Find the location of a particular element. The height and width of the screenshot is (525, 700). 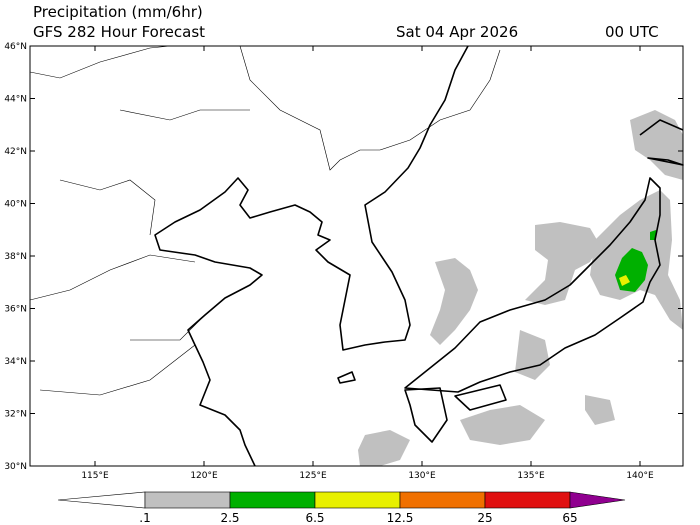

lon-label: 125°E is located at coordinates (313, 476).